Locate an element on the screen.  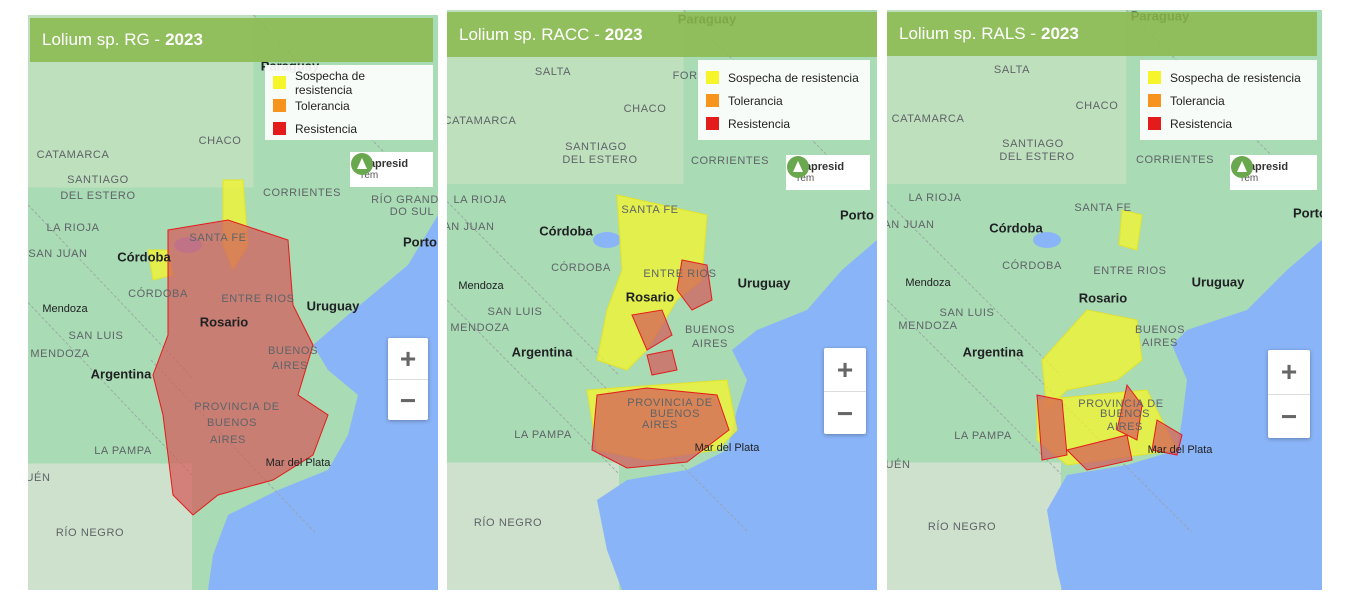
title: Lolium sp. RALS - is located at coordinates (967, 33).